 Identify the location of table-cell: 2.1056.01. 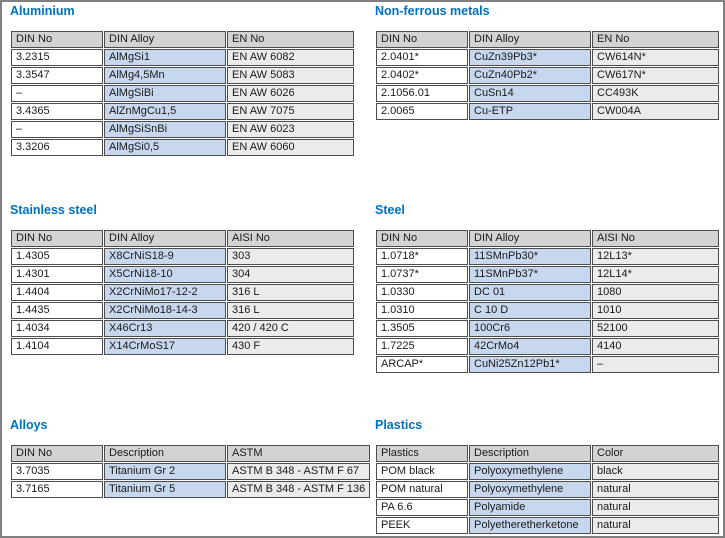
(422, 93).